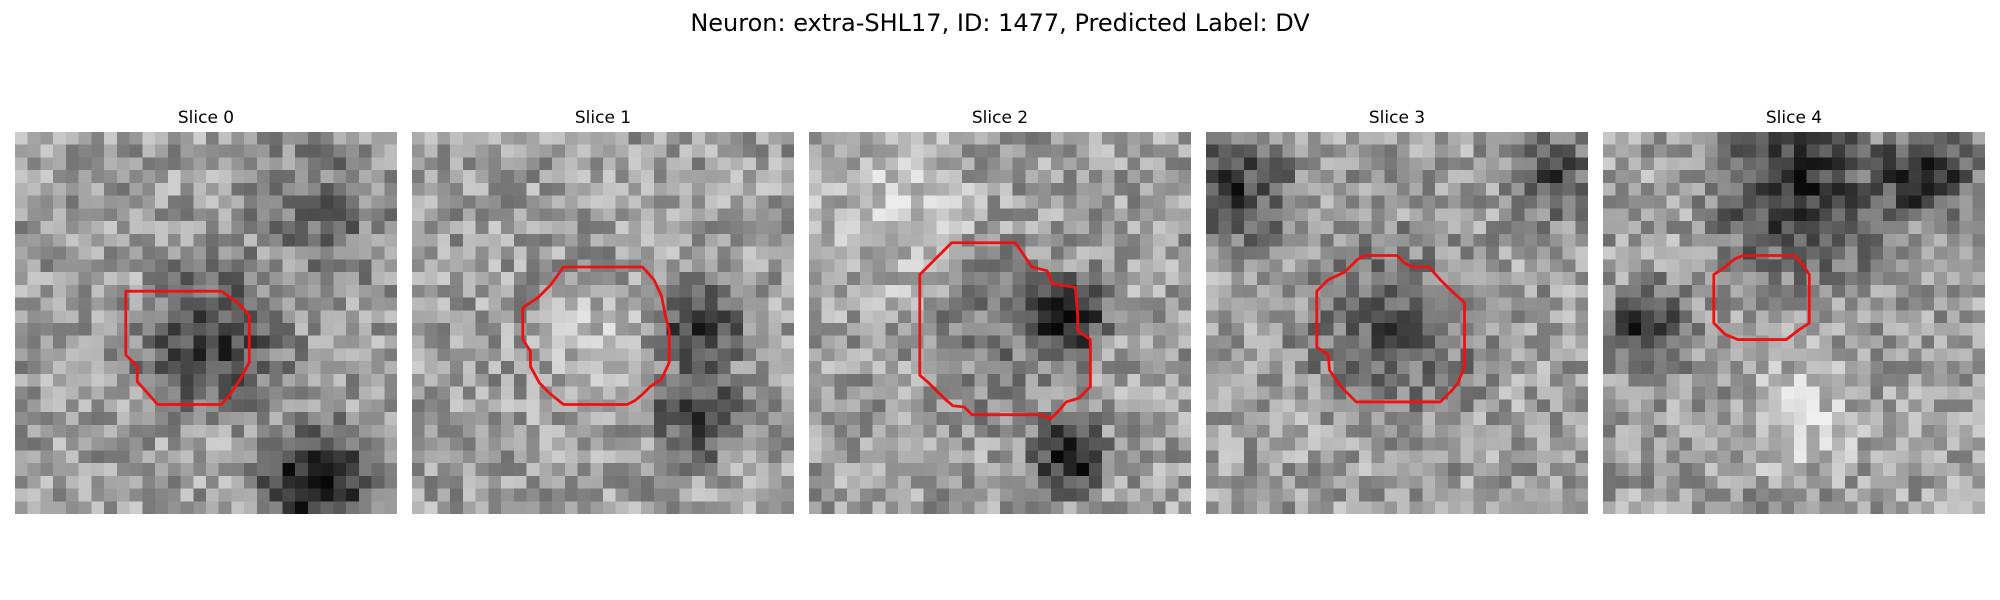 The height and width of the screenshot is (600, 2000). Describe the element at coordinates (603, 118) in the screenshot. I see `slice-title-1: Slice 1` at that location.